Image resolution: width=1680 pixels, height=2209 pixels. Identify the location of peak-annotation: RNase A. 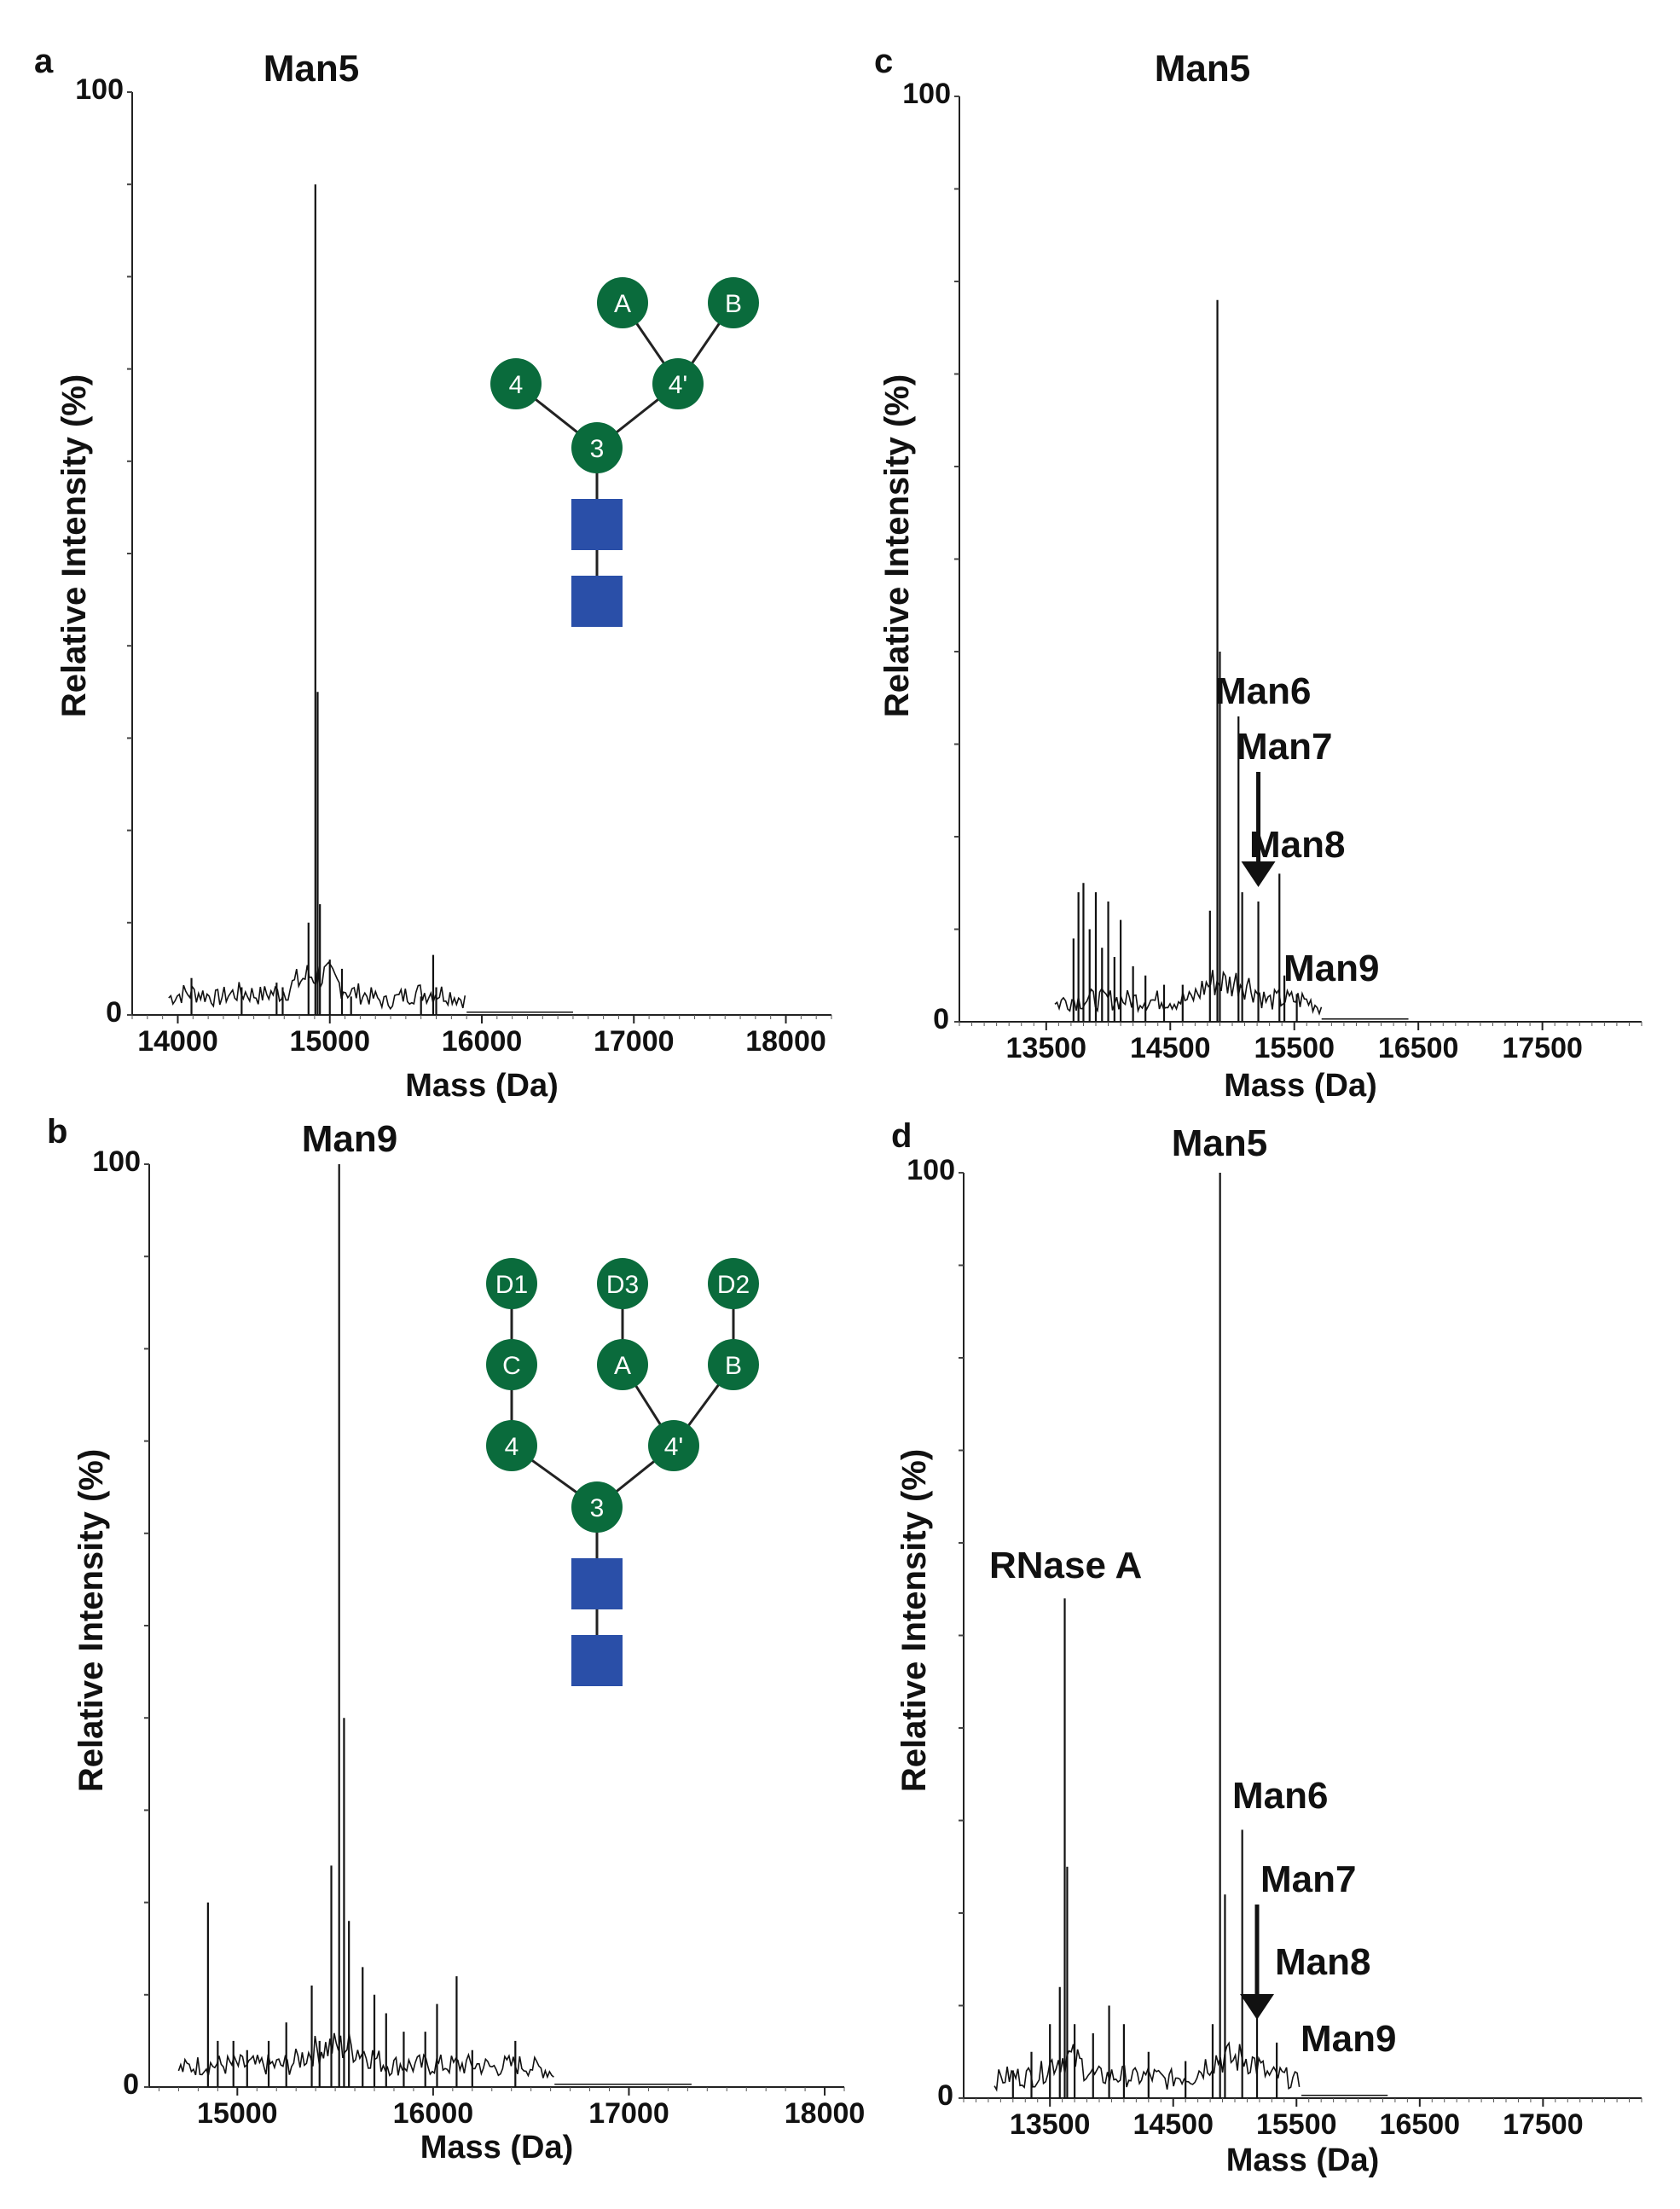
(1065, 1566).